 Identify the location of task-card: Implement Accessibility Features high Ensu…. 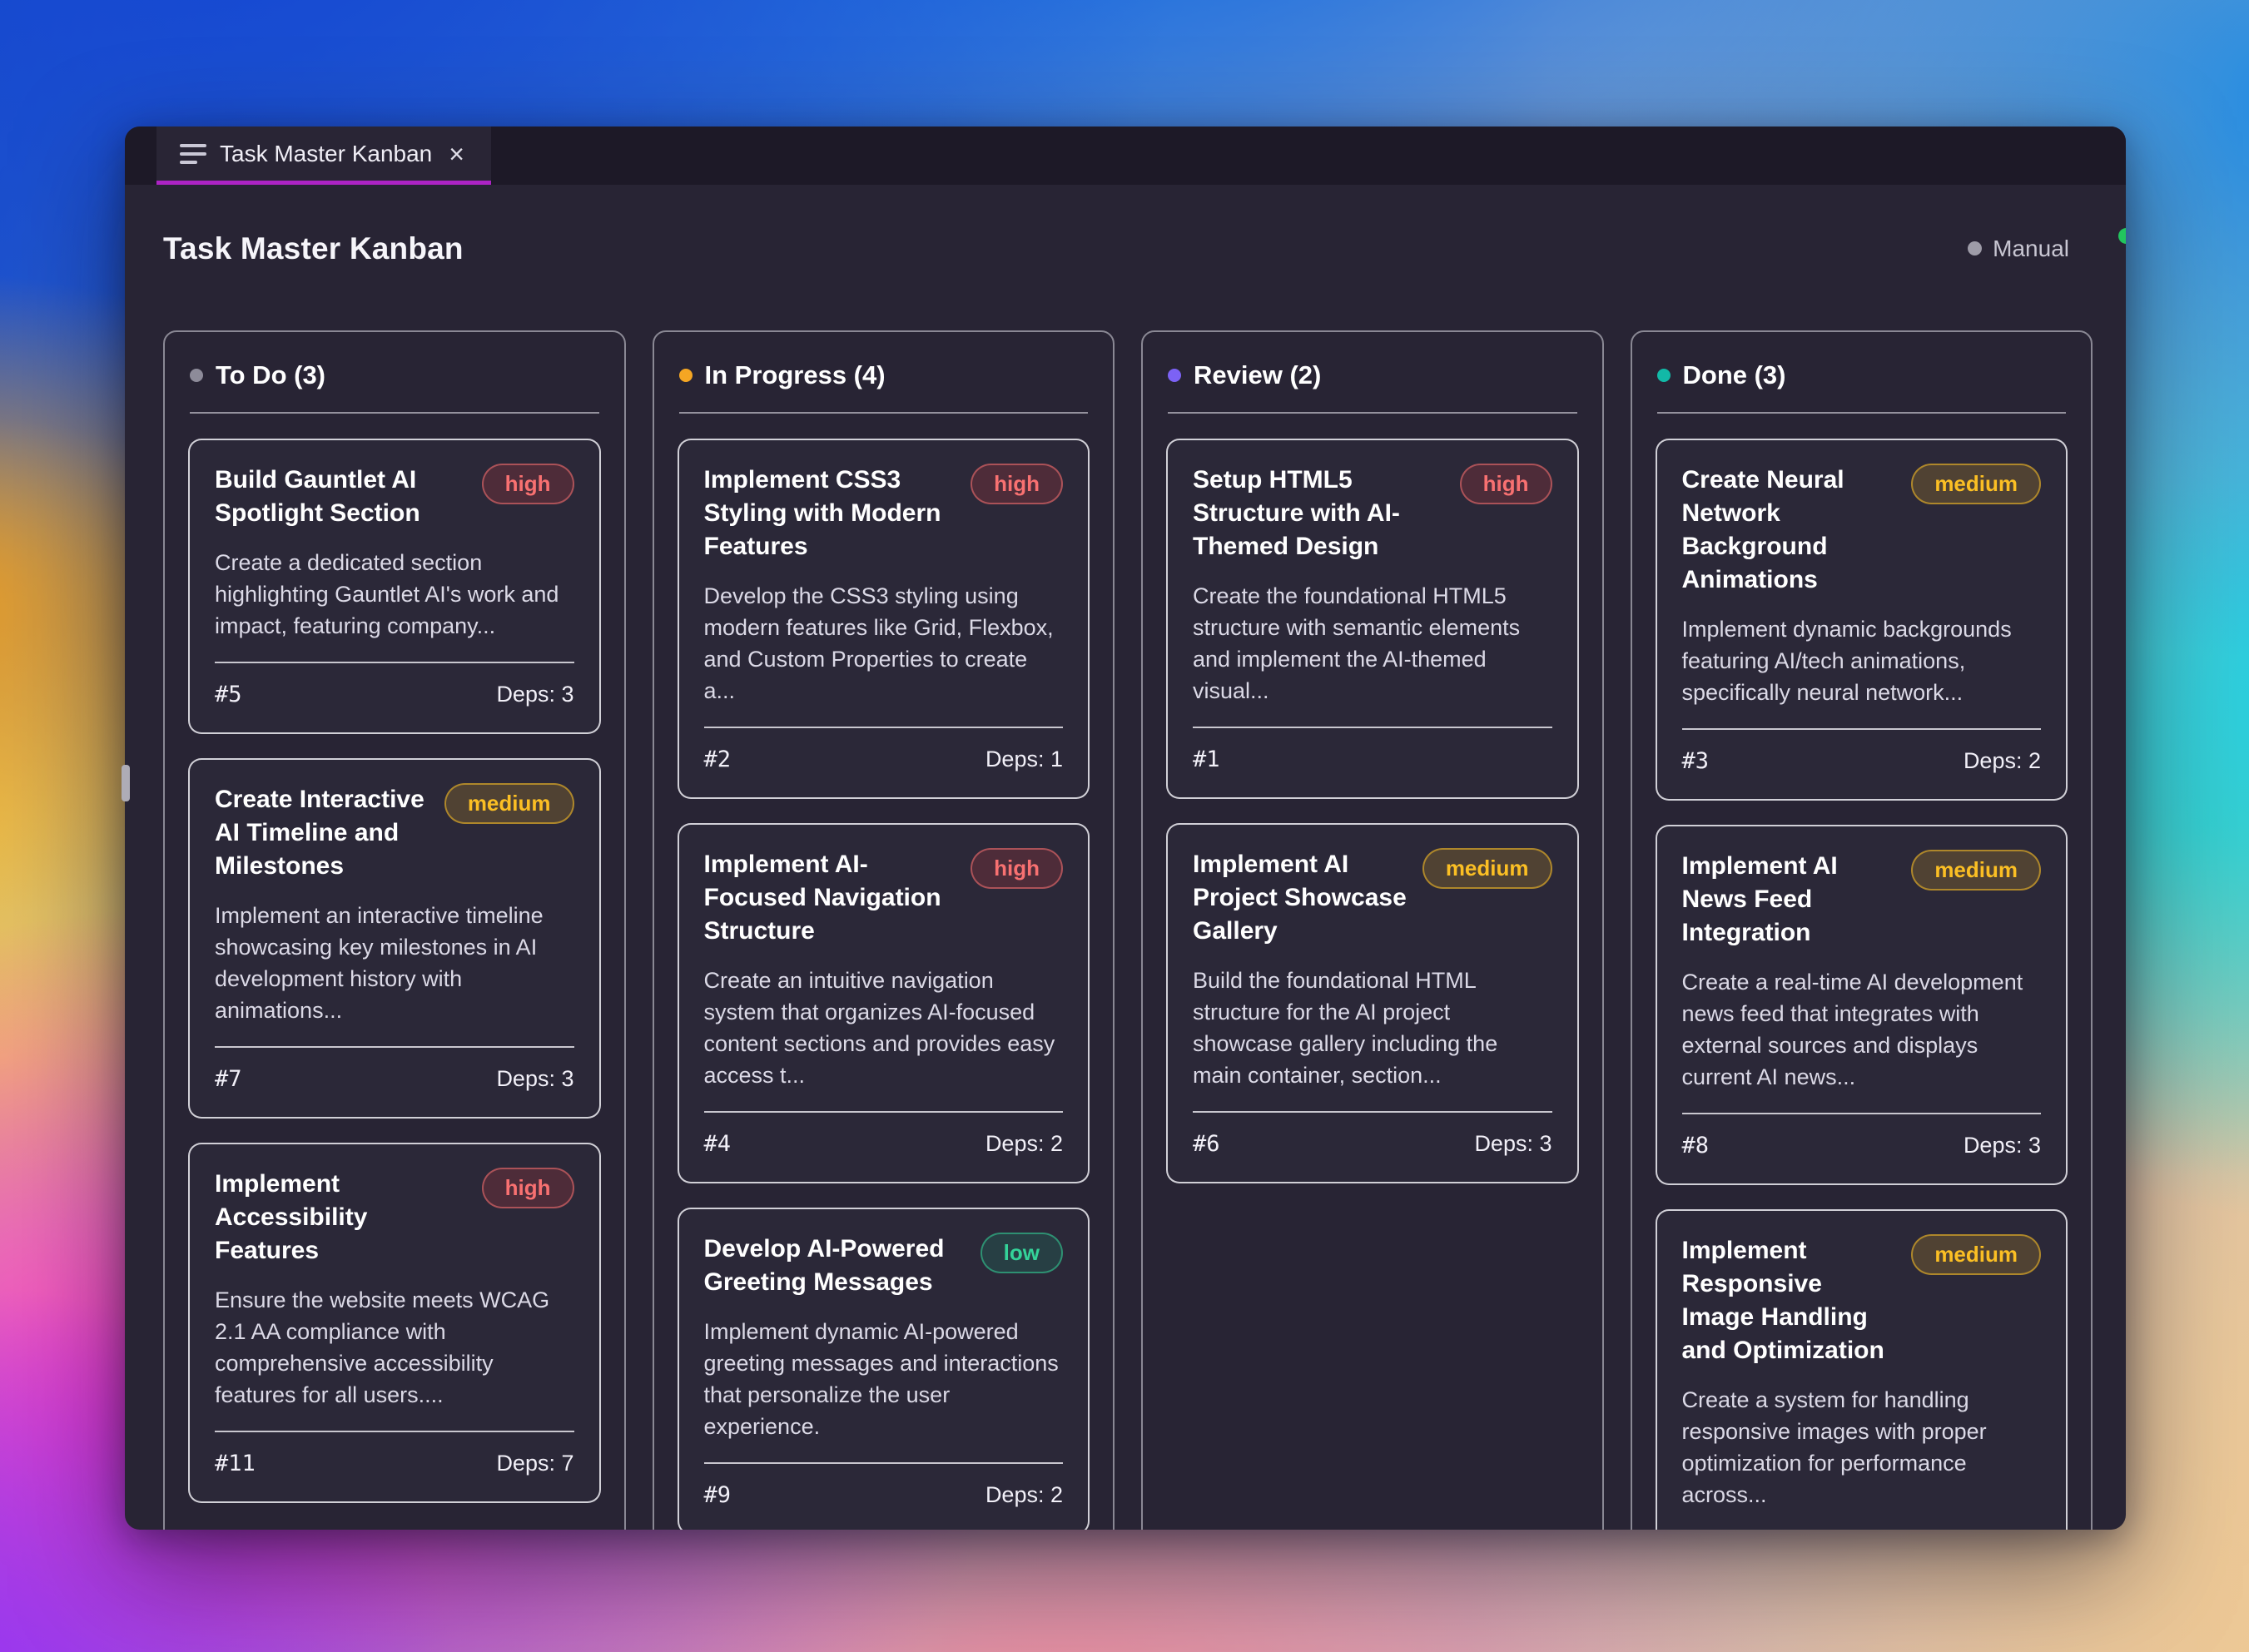
(394, 1323).